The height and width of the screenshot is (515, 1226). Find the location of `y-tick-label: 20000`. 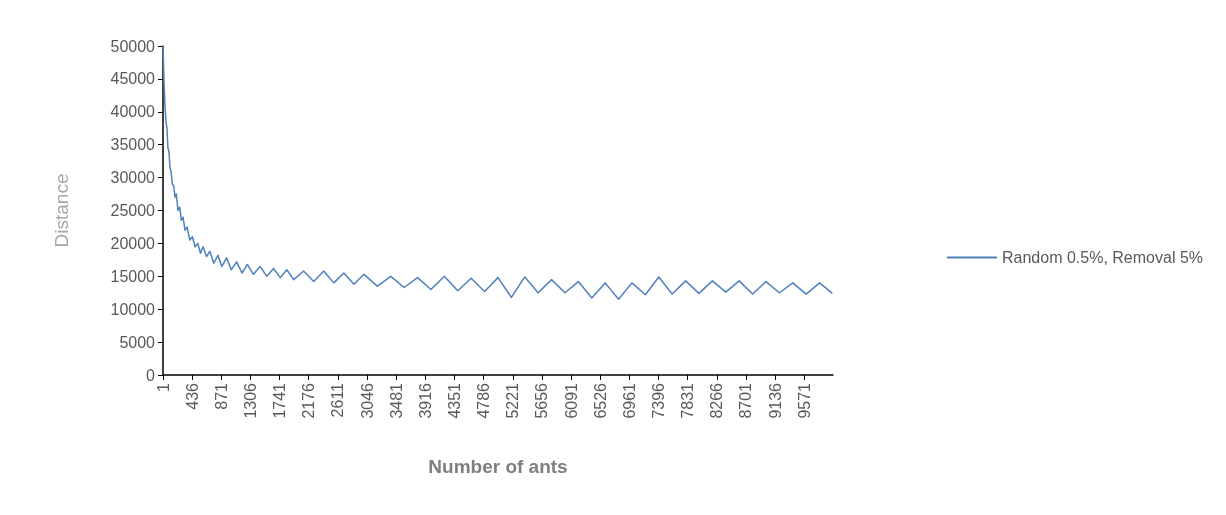

y-tick-label: 20000 is located at coordinates (133, 243).